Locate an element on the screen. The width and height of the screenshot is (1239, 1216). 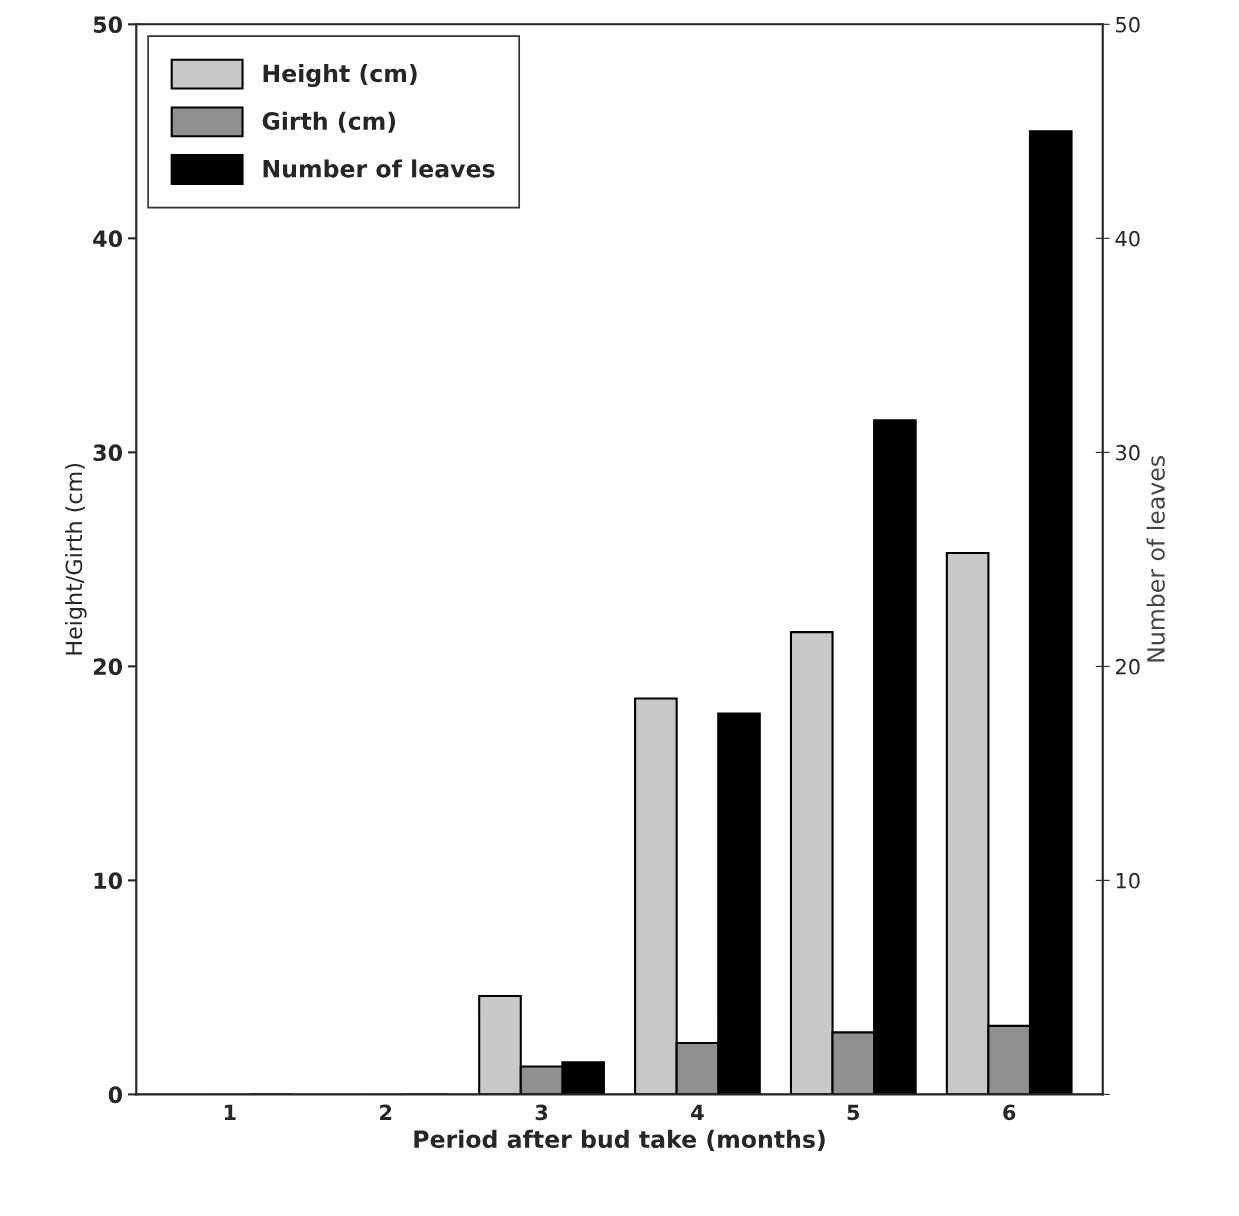
y2-axis-title: Number of leaves is located at coordinates (1155, 559).